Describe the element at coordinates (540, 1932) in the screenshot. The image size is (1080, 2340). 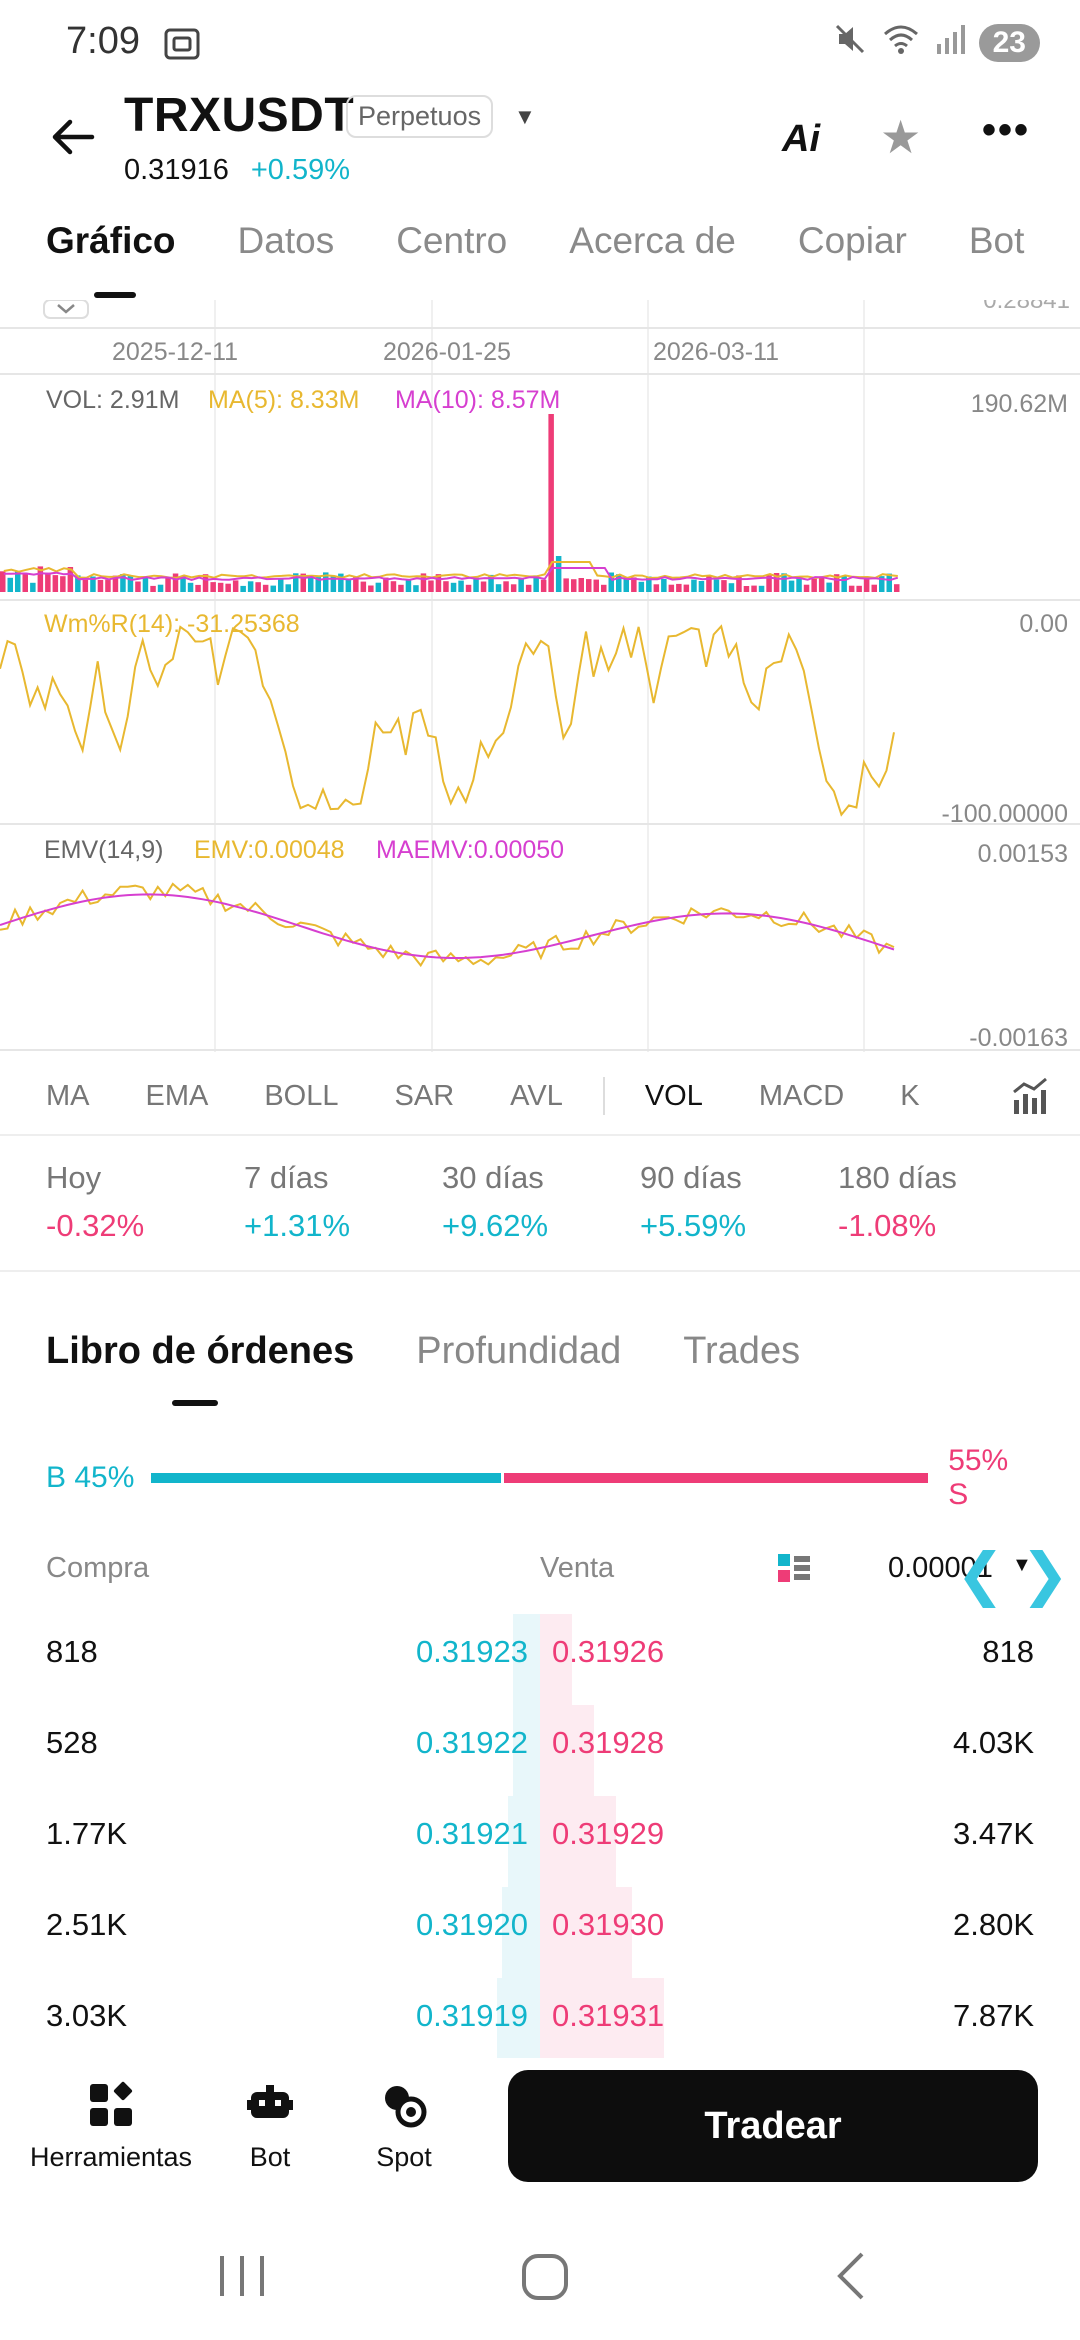
I see `orderbook-row: 2.51K 0.31920 0.31930 2.80K` at that location.